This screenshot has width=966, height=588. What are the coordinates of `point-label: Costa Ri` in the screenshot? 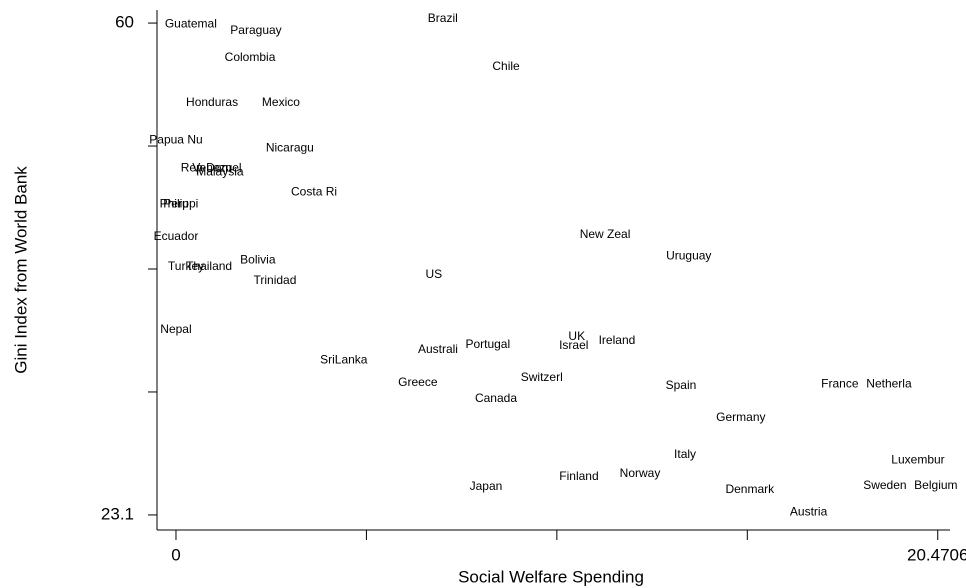 It's located at (314, 192).